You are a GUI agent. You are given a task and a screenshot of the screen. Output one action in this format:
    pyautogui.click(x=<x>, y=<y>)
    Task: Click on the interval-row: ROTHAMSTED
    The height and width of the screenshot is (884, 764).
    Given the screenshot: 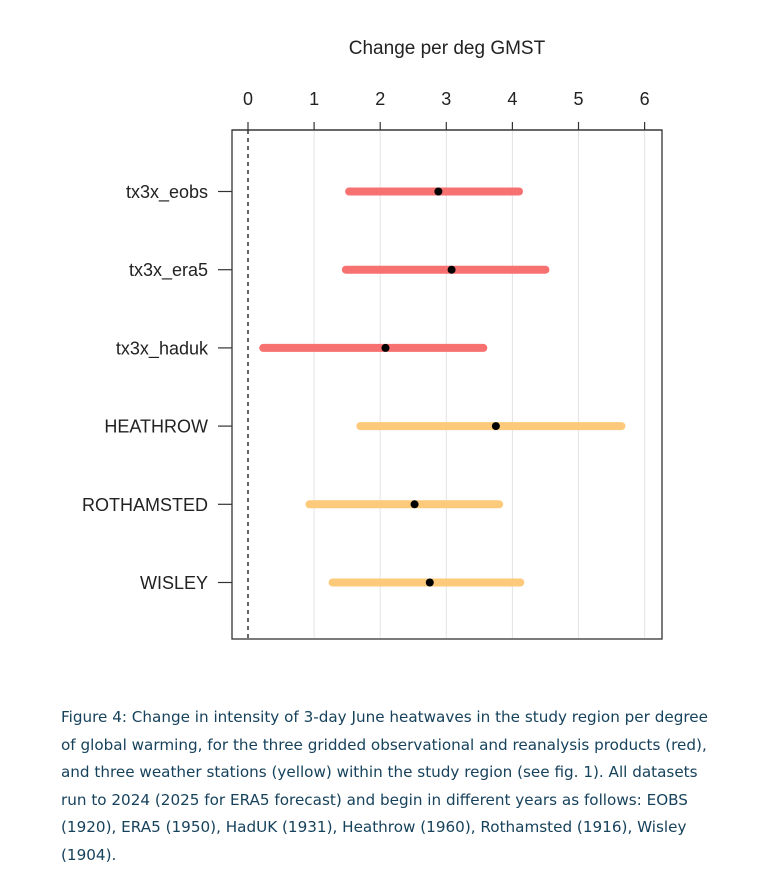 What is the action you would take?
    pyautogui.click(x=293, y=505)
    